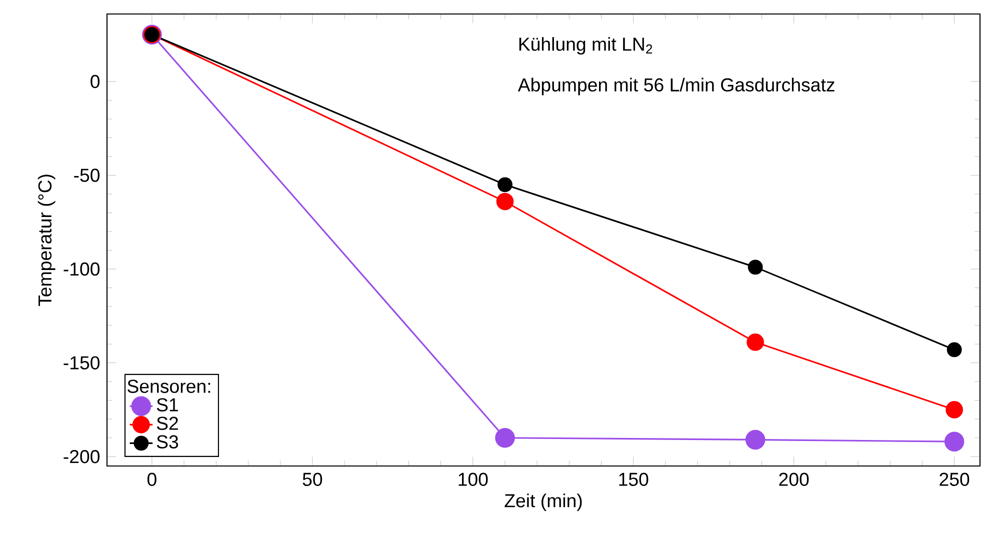 The height and width of the screenshot is (541, 993). Describe the element at coordinates (87, 175) in the screenshot. I see `y-tick-label: -50` at that location.